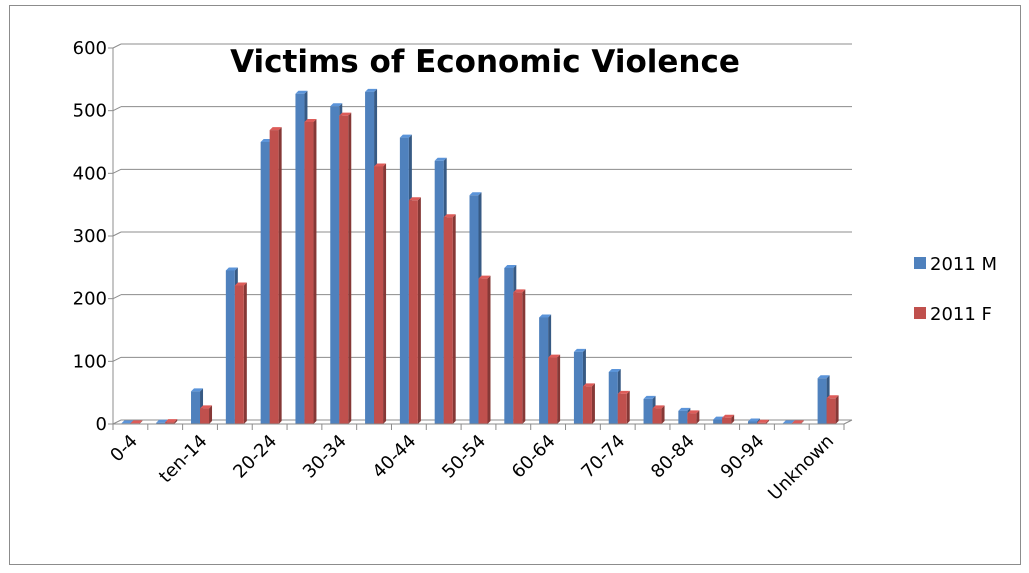 The width and height of the screenshot is (1029, 573). I want to click on x-tick-label: 0-4, so click(124, 449).